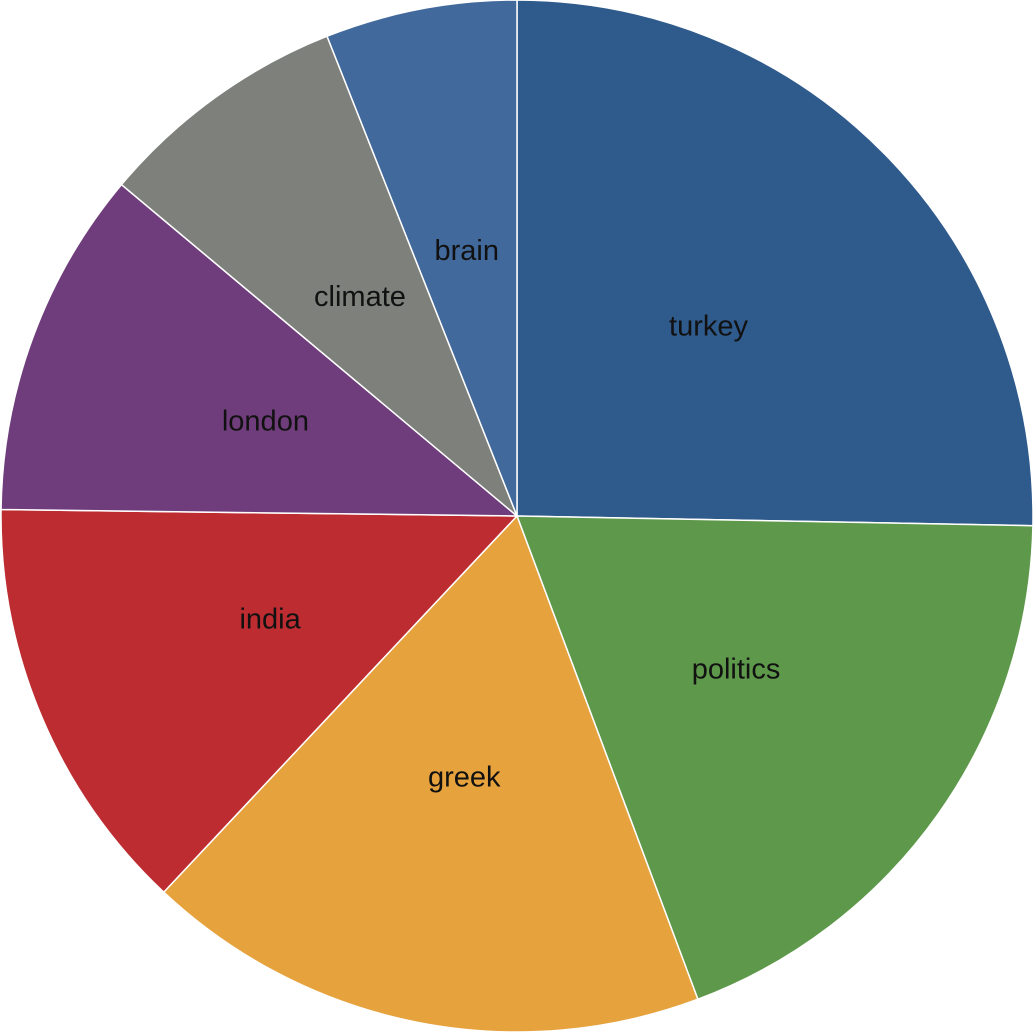  Describe the element at coordinates (422, 258) in the screenshot. I see `pie-slice-brain` at that location.